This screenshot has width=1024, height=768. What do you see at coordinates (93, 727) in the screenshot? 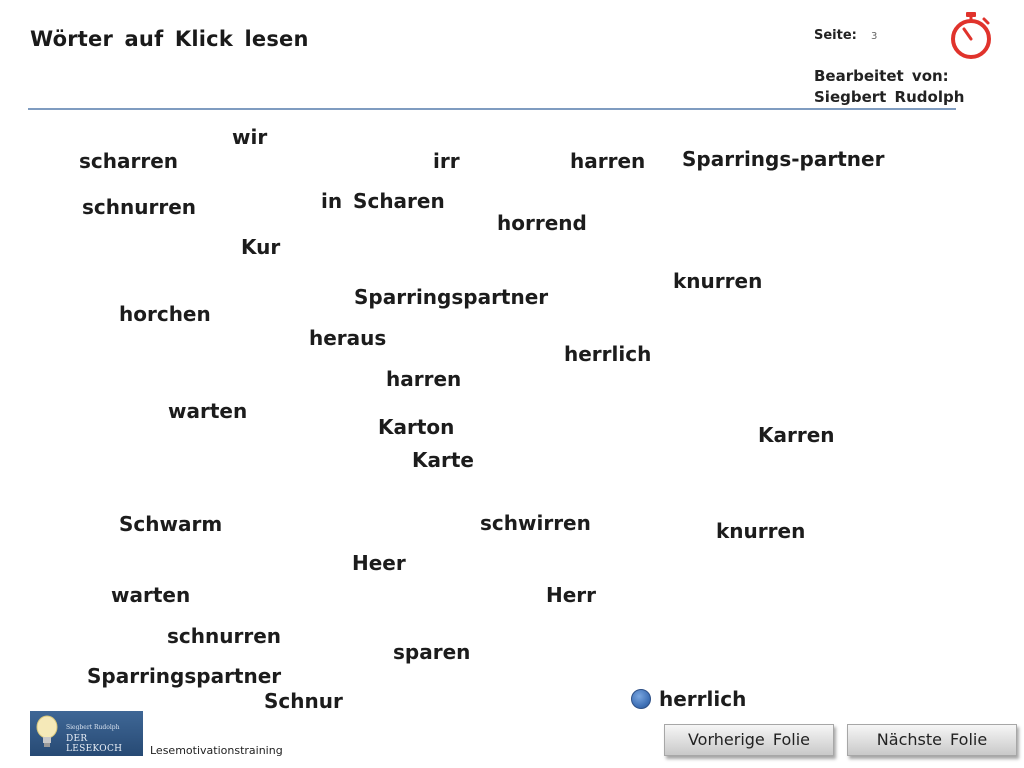
I see `logo-author: Siegbert Rudolph` at bounding box center [93, 727].